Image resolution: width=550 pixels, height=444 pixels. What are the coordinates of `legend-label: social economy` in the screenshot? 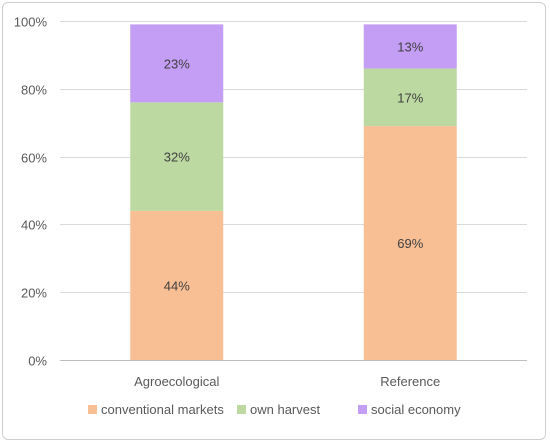 It's located at (416, 409).